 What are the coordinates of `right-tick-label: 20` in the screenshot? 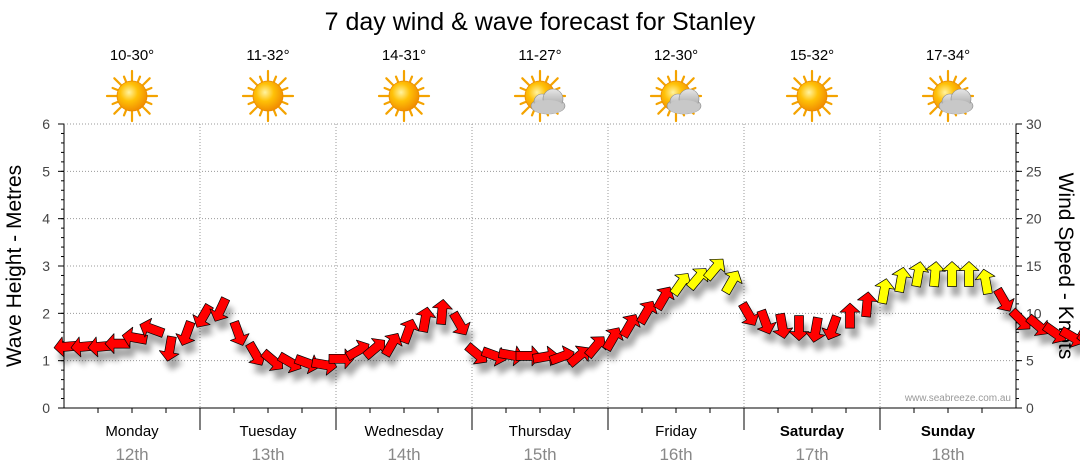 It's located at (1034, 219).